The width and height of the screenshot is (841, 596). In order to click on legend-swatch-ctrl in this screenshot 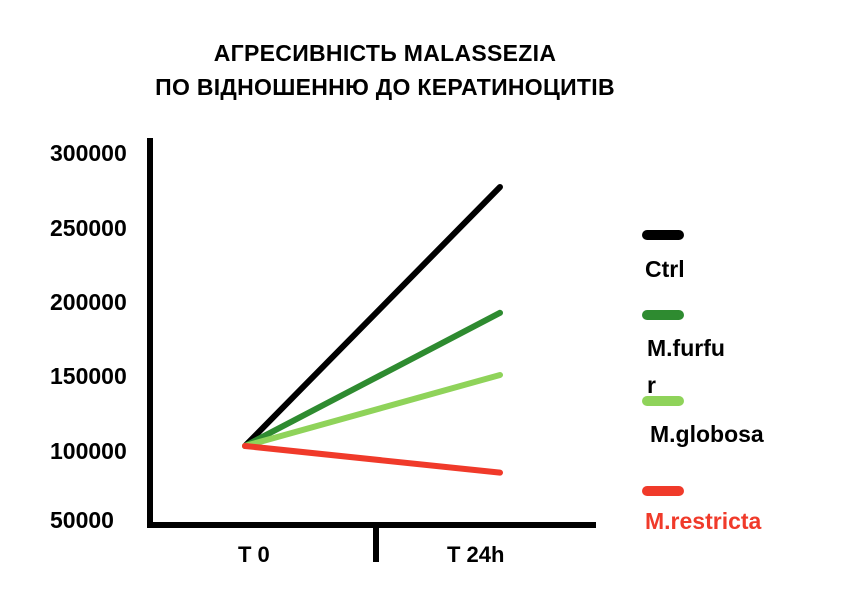, I will do `click(663, 235)`.